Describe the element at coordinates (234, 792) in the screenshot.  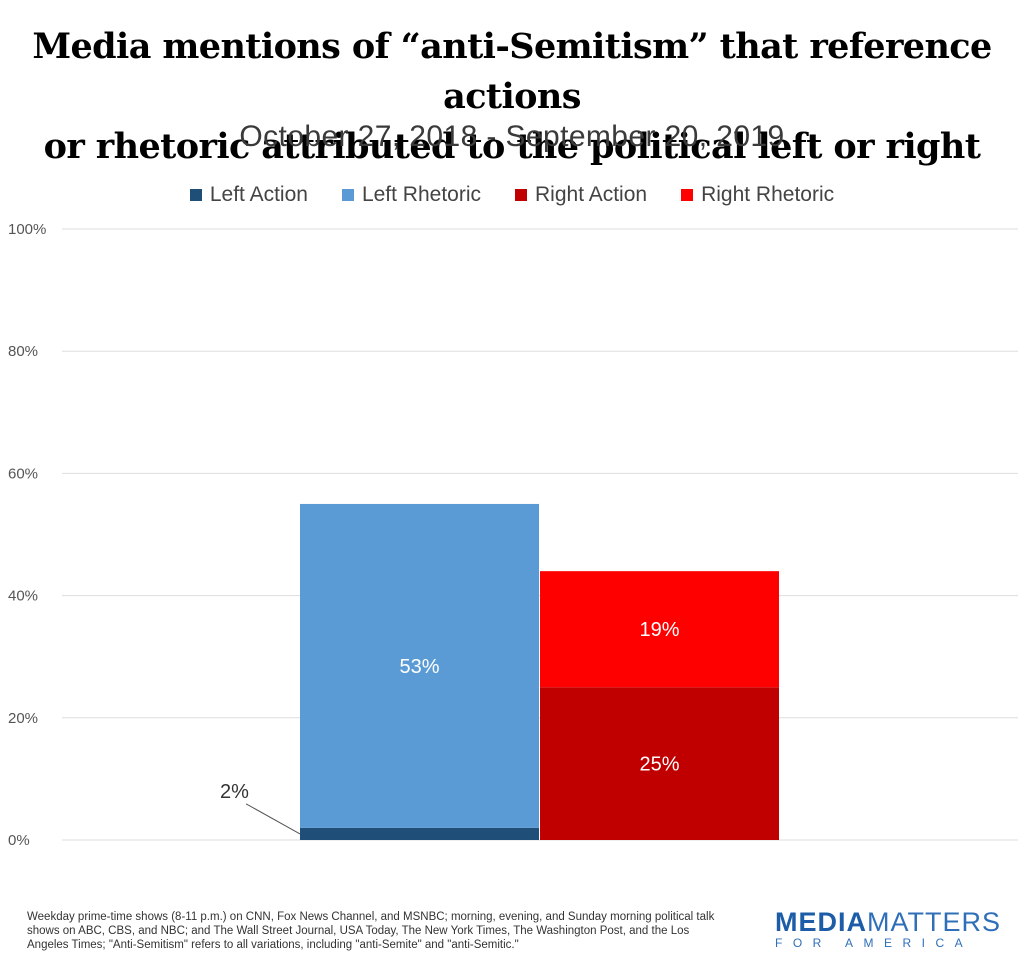
I see `data-label: 2%` at that location.